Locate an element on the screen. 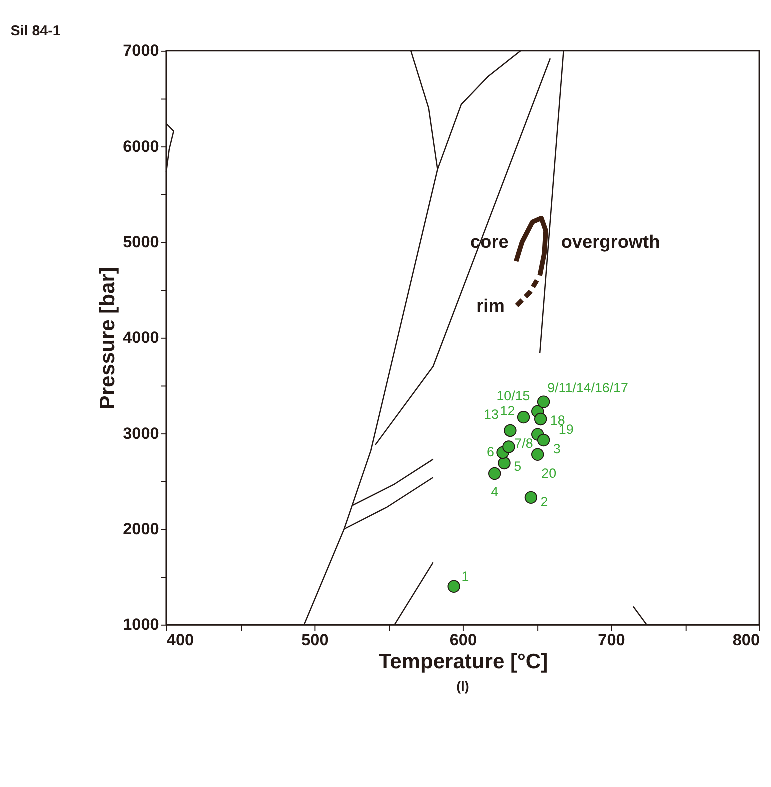 The height and width of the screenshot is (787, 771). y-tick-label: 2000 is located at coordinates (141, 529).